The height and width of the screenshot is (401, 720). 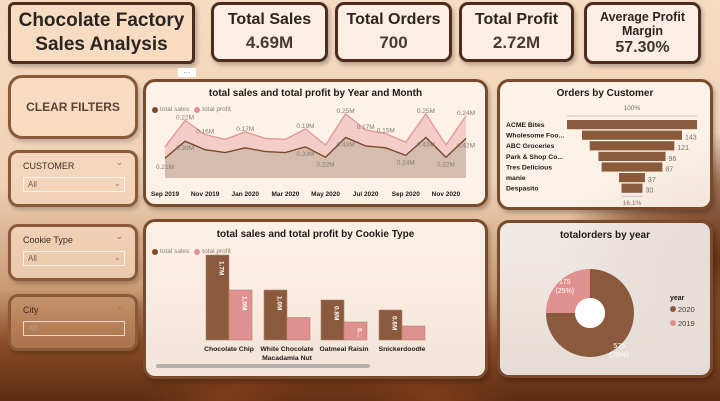 I want to click on data-label: 0.21M, so click(x=165, y=167).